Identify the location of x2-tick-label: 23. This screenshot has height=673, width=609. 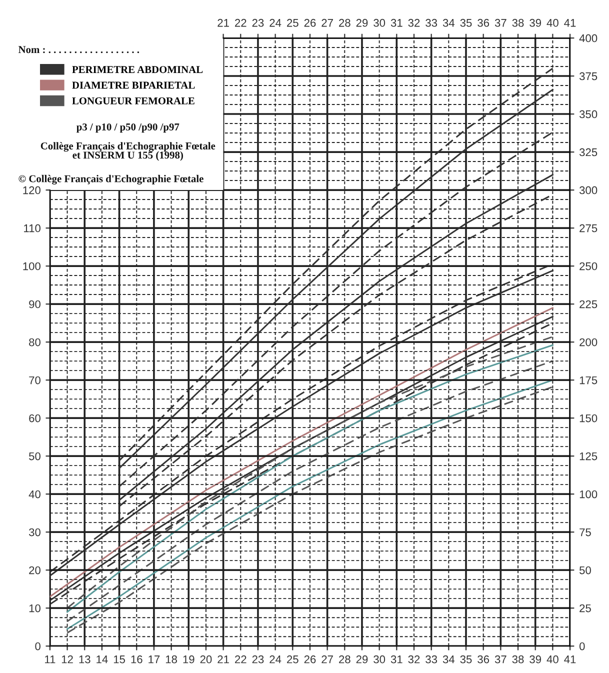
(258, 22).